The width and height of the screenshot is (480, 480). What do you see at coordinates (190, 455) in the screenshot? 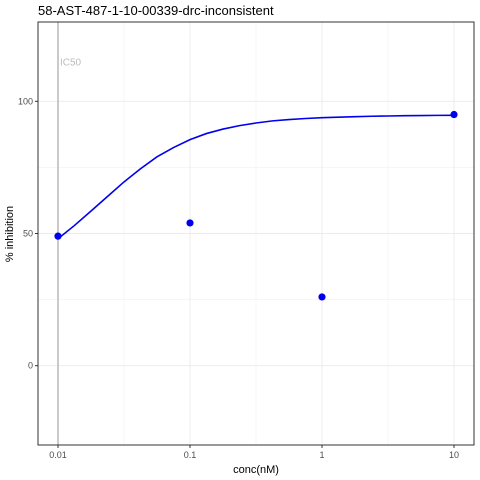
I see `x-tick-label: 0.1` at bounding box center [190, 455].